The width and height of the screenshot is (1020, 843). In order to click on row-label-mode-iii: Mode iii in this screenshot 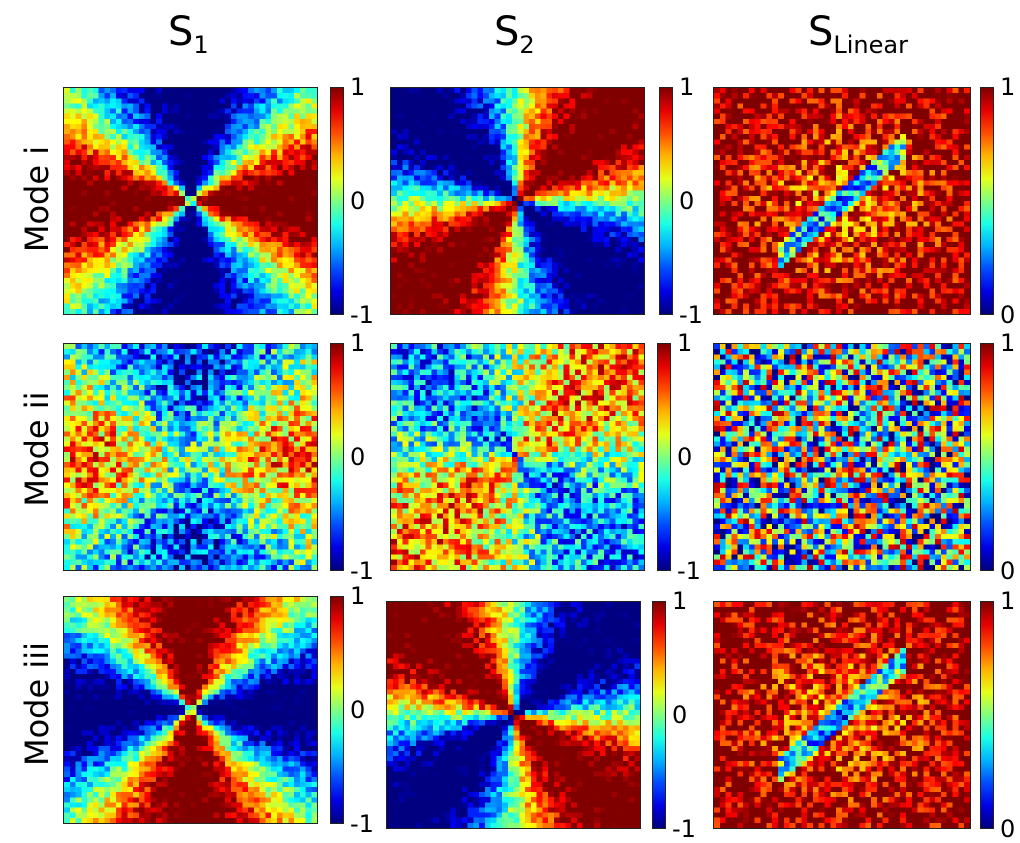, I will do `click(37, 704)`.